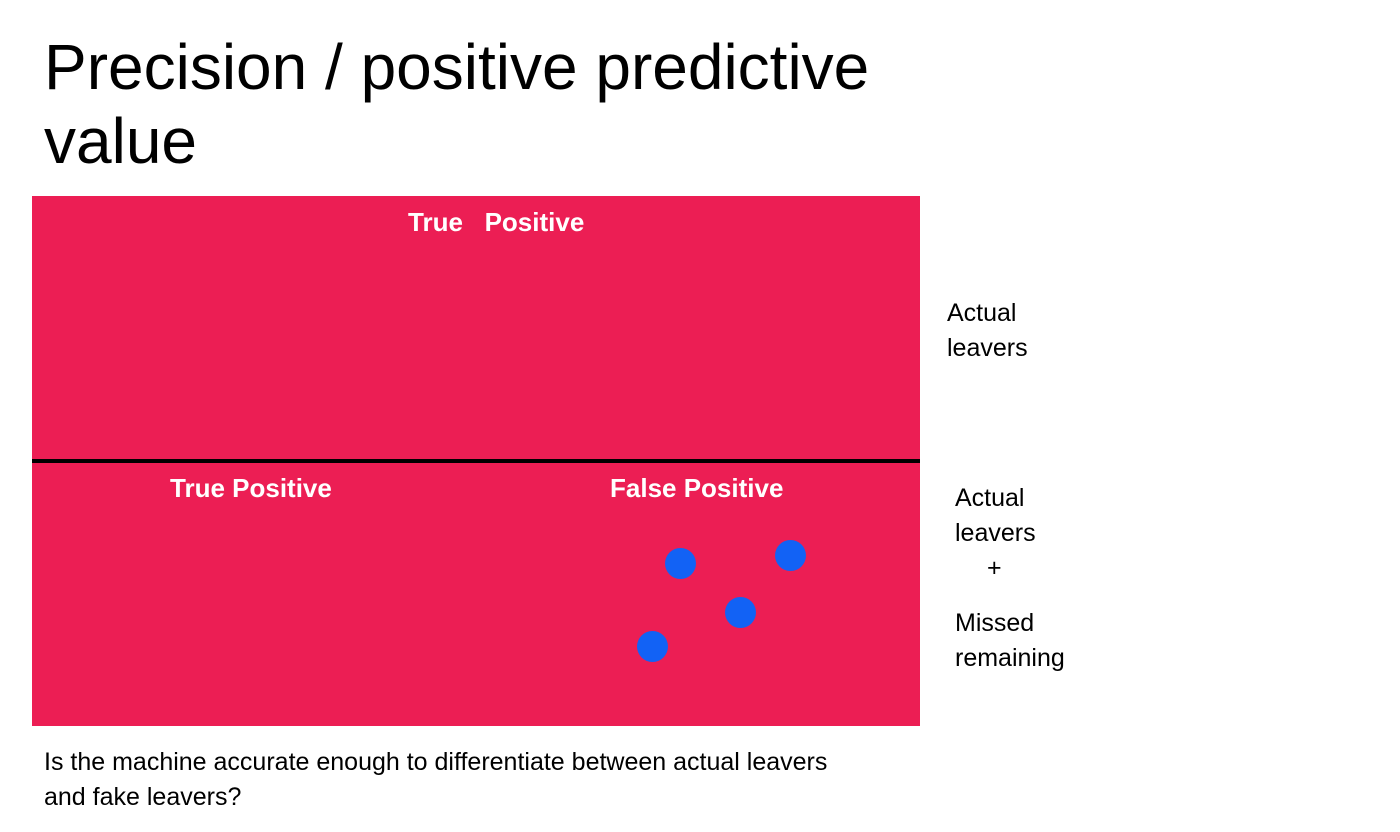 This screenshot has height=832, width=1400. What do you see at coordinates (995, 623) in the screenshot?
I see `predicted-leavers-line3: Missed` at bounding box center [995, 623].